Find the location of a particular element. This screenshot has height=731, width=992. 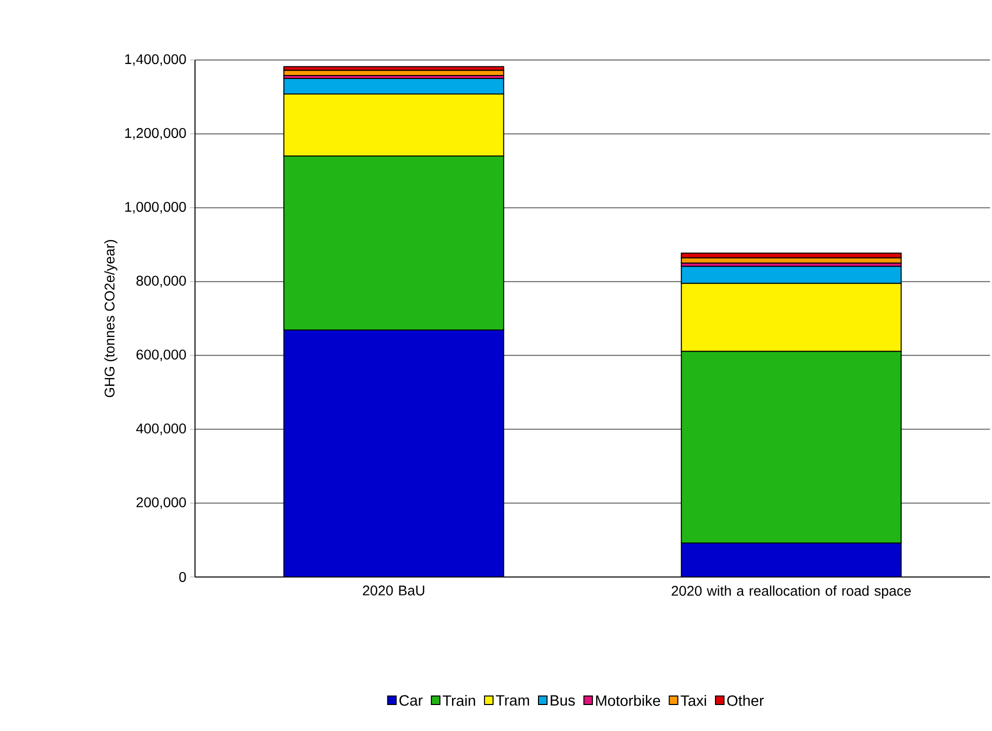

legend-label: Car is located at coordinates (411, 700).